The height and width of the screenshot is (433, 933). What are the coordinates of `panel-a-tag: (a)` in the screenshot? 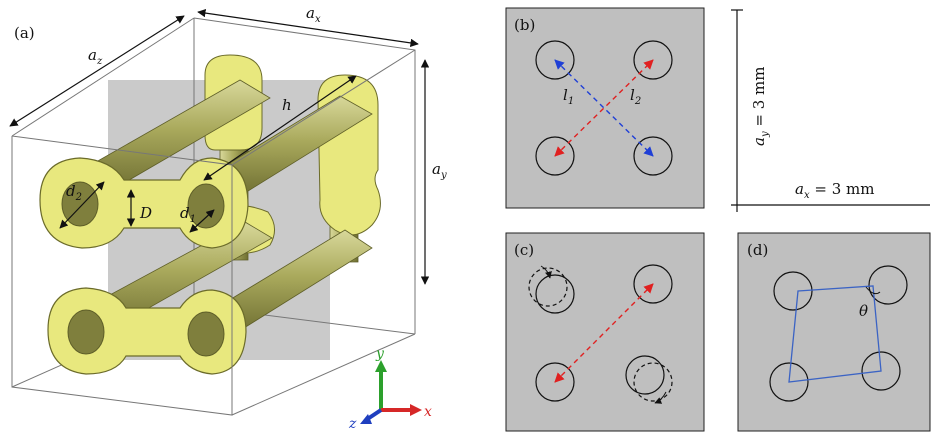 It's located at (24, 33).